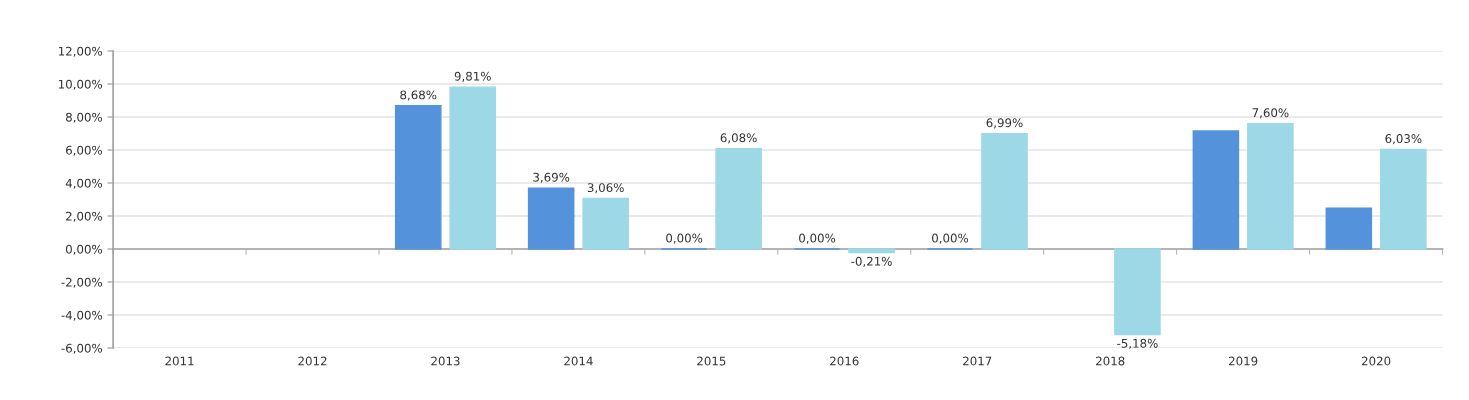 This screenshot has height=400, width=1469. I want to click on x-tick-label: 2015, so click(711, 361).